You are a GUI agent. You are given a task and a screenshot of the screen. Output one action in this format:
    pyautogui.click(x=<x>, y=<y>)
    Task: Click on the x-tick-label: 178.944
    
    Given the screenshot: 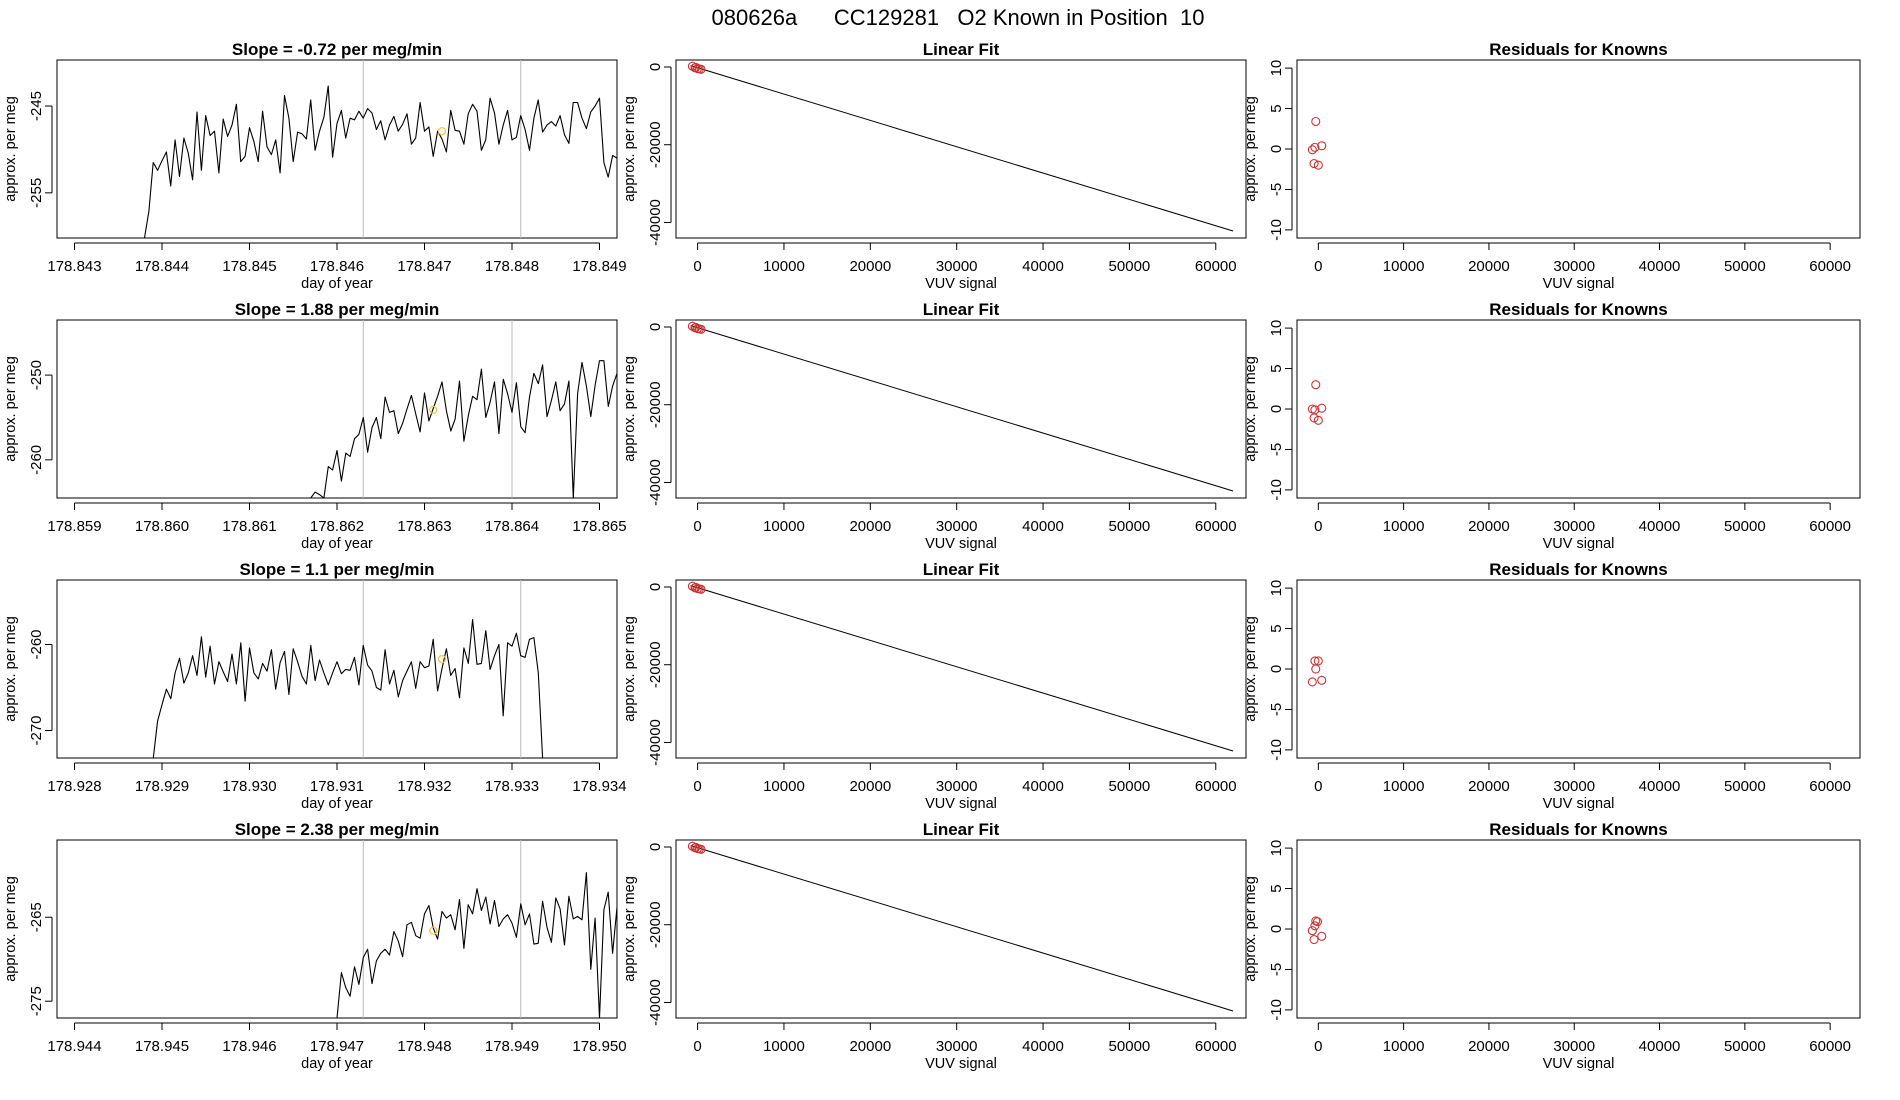 What is the action you would take?
    pyautogui.click(x=74, y=1046)
    